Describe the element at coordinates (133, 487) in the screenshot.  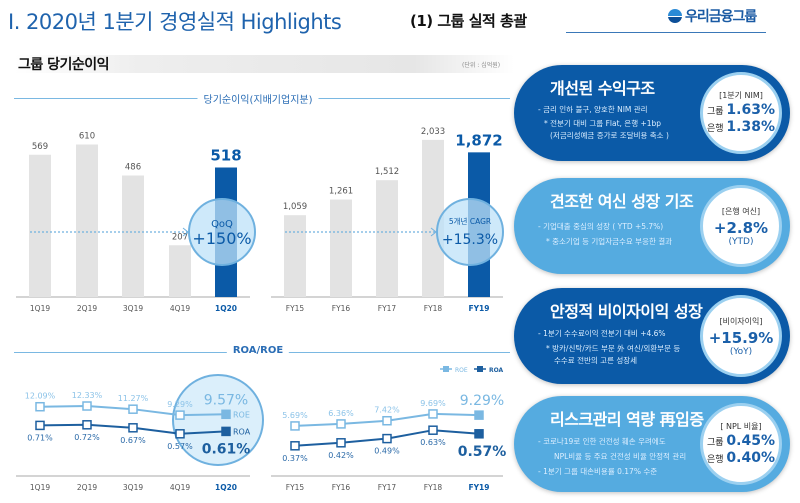
I see `tick-label: 3Q19` at that location.